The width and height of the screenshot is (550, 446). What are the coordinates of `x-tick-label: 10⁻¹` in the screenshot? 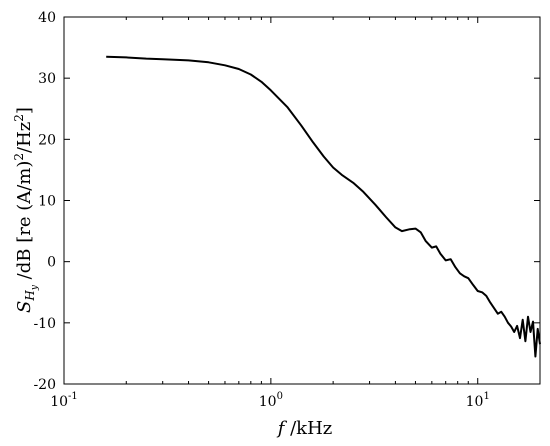 It's located at (64, 400).